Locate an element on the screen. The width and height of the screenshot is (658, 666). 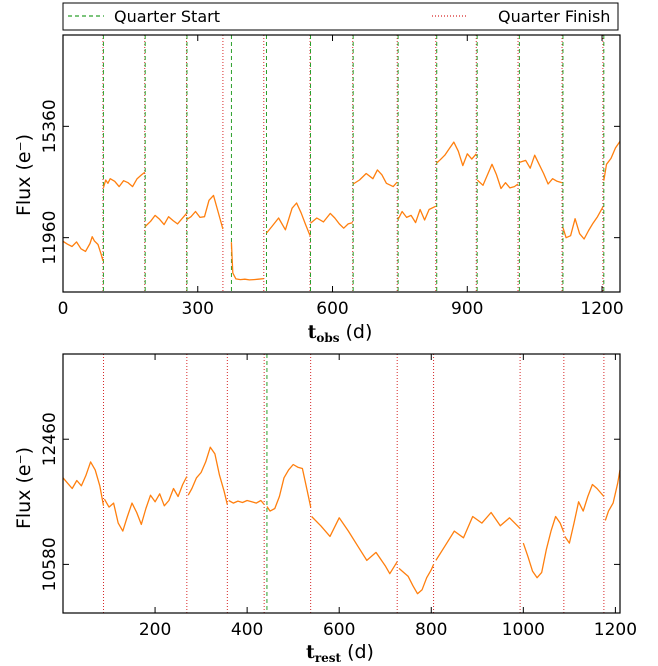
bottom-ylabel: Flux (e⁻) is located at coordinates (24, 488).